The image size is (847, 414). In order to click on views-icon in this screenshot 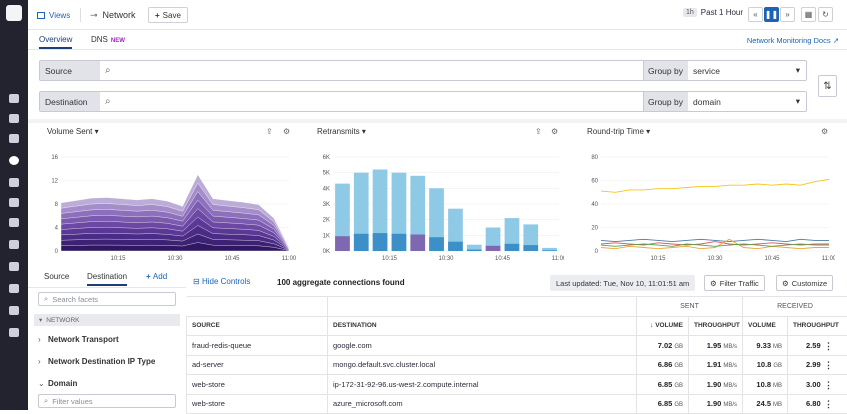, I will do `click(41, 15)`.